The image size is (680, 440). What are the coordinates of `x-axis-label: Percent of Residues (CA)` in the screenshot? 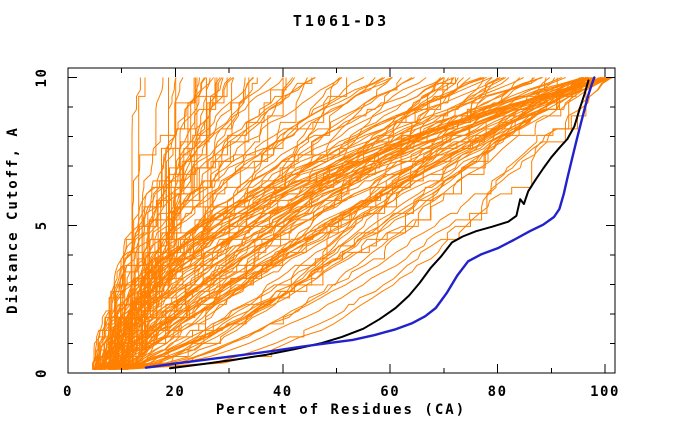 It's located at (341, 410).